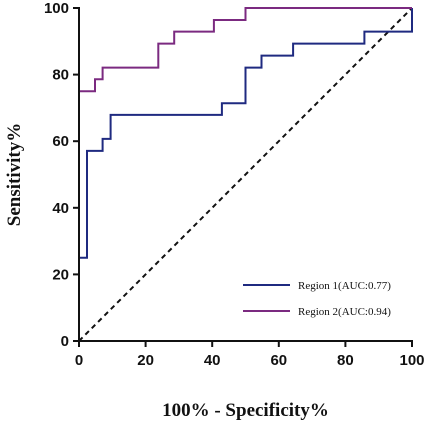  What do you see at coordinates (14, 174) in the screenshot?
I see `y-axis-title: Sensitivity%` at bounding box center [14, 174].